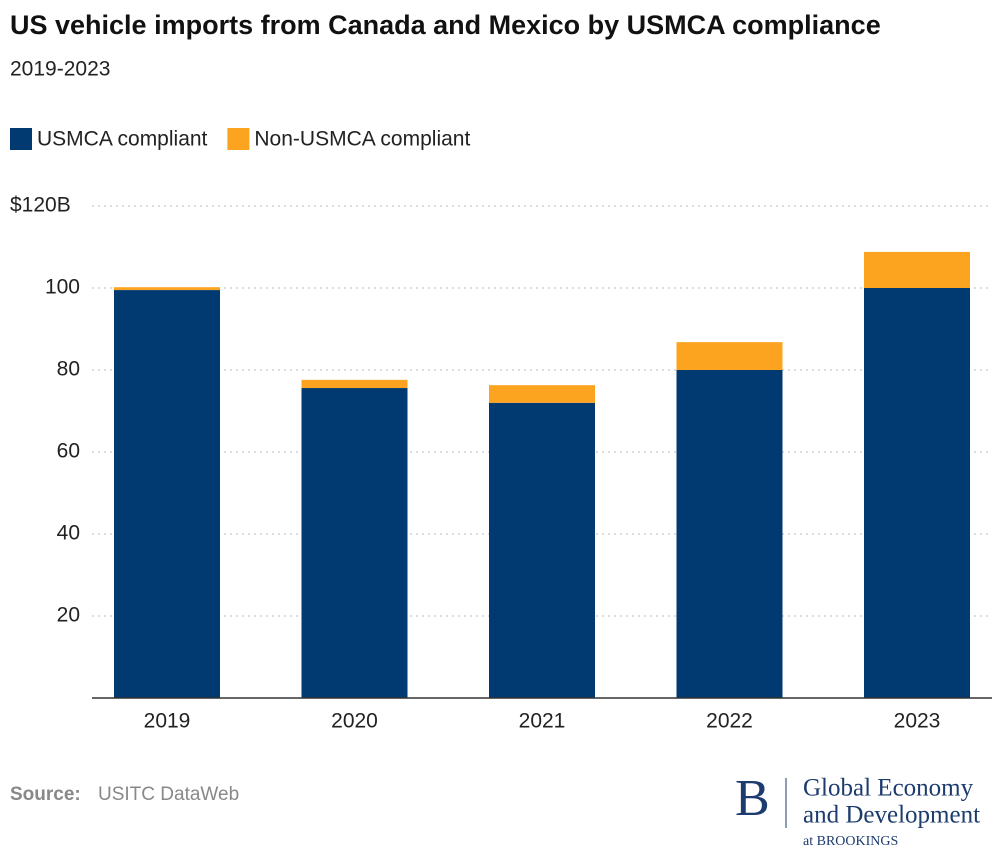 The height and width of the screenshot is (862, 1004). I want to click on y-tick-label: 20, so click(68, 615).